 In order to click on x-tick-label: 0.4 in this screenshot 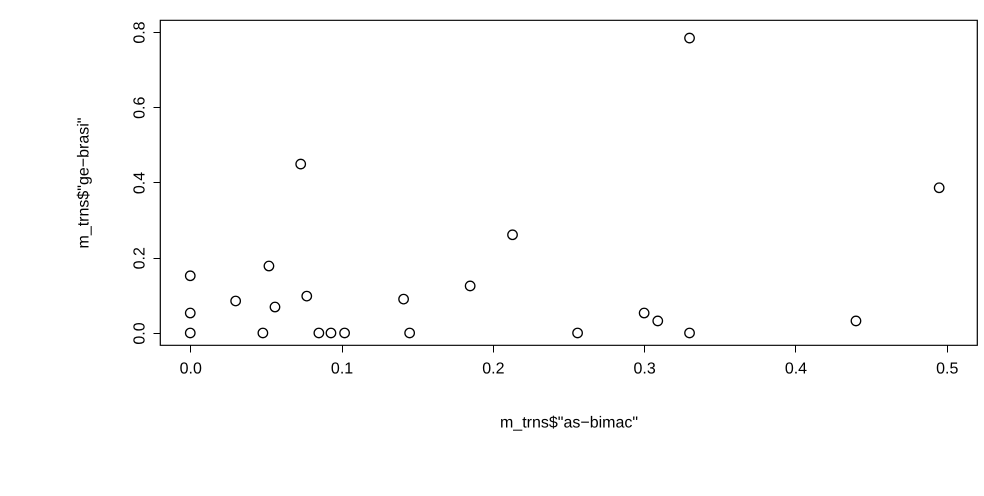, I will do `click(796, 369)`.